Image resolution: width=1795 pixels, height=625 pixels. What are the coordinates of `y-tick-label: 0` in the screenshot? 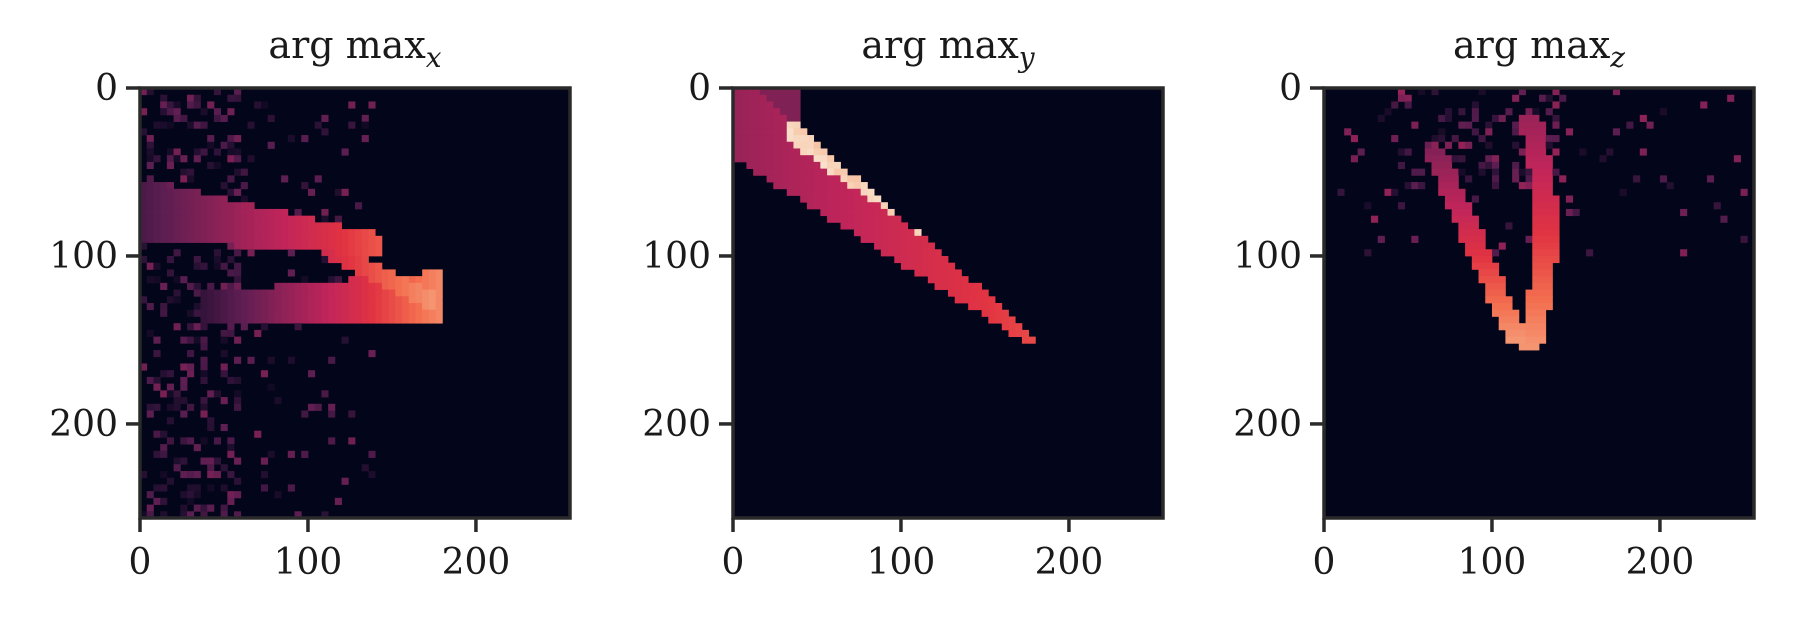 It's located at (699, 88).